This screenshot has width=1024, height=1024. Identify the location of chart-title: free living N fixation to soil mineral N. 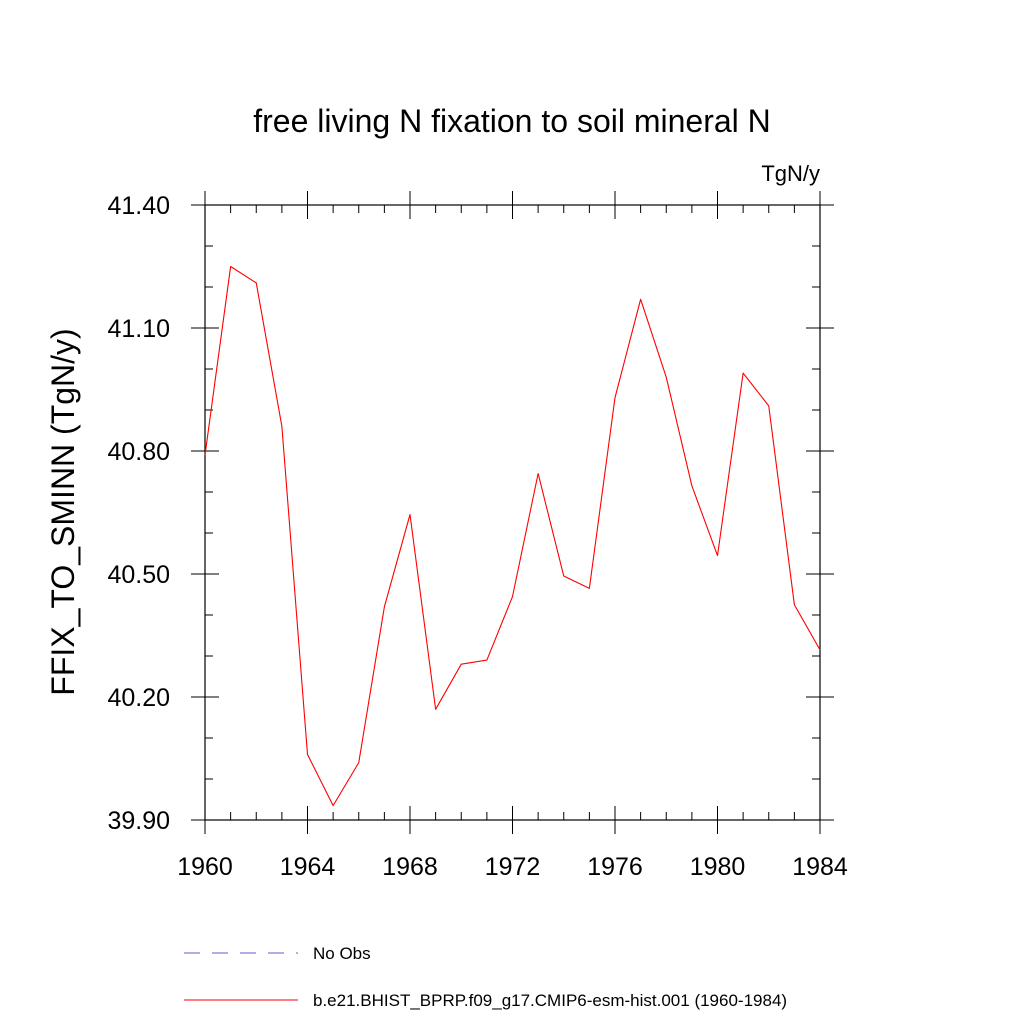
(512, 121).